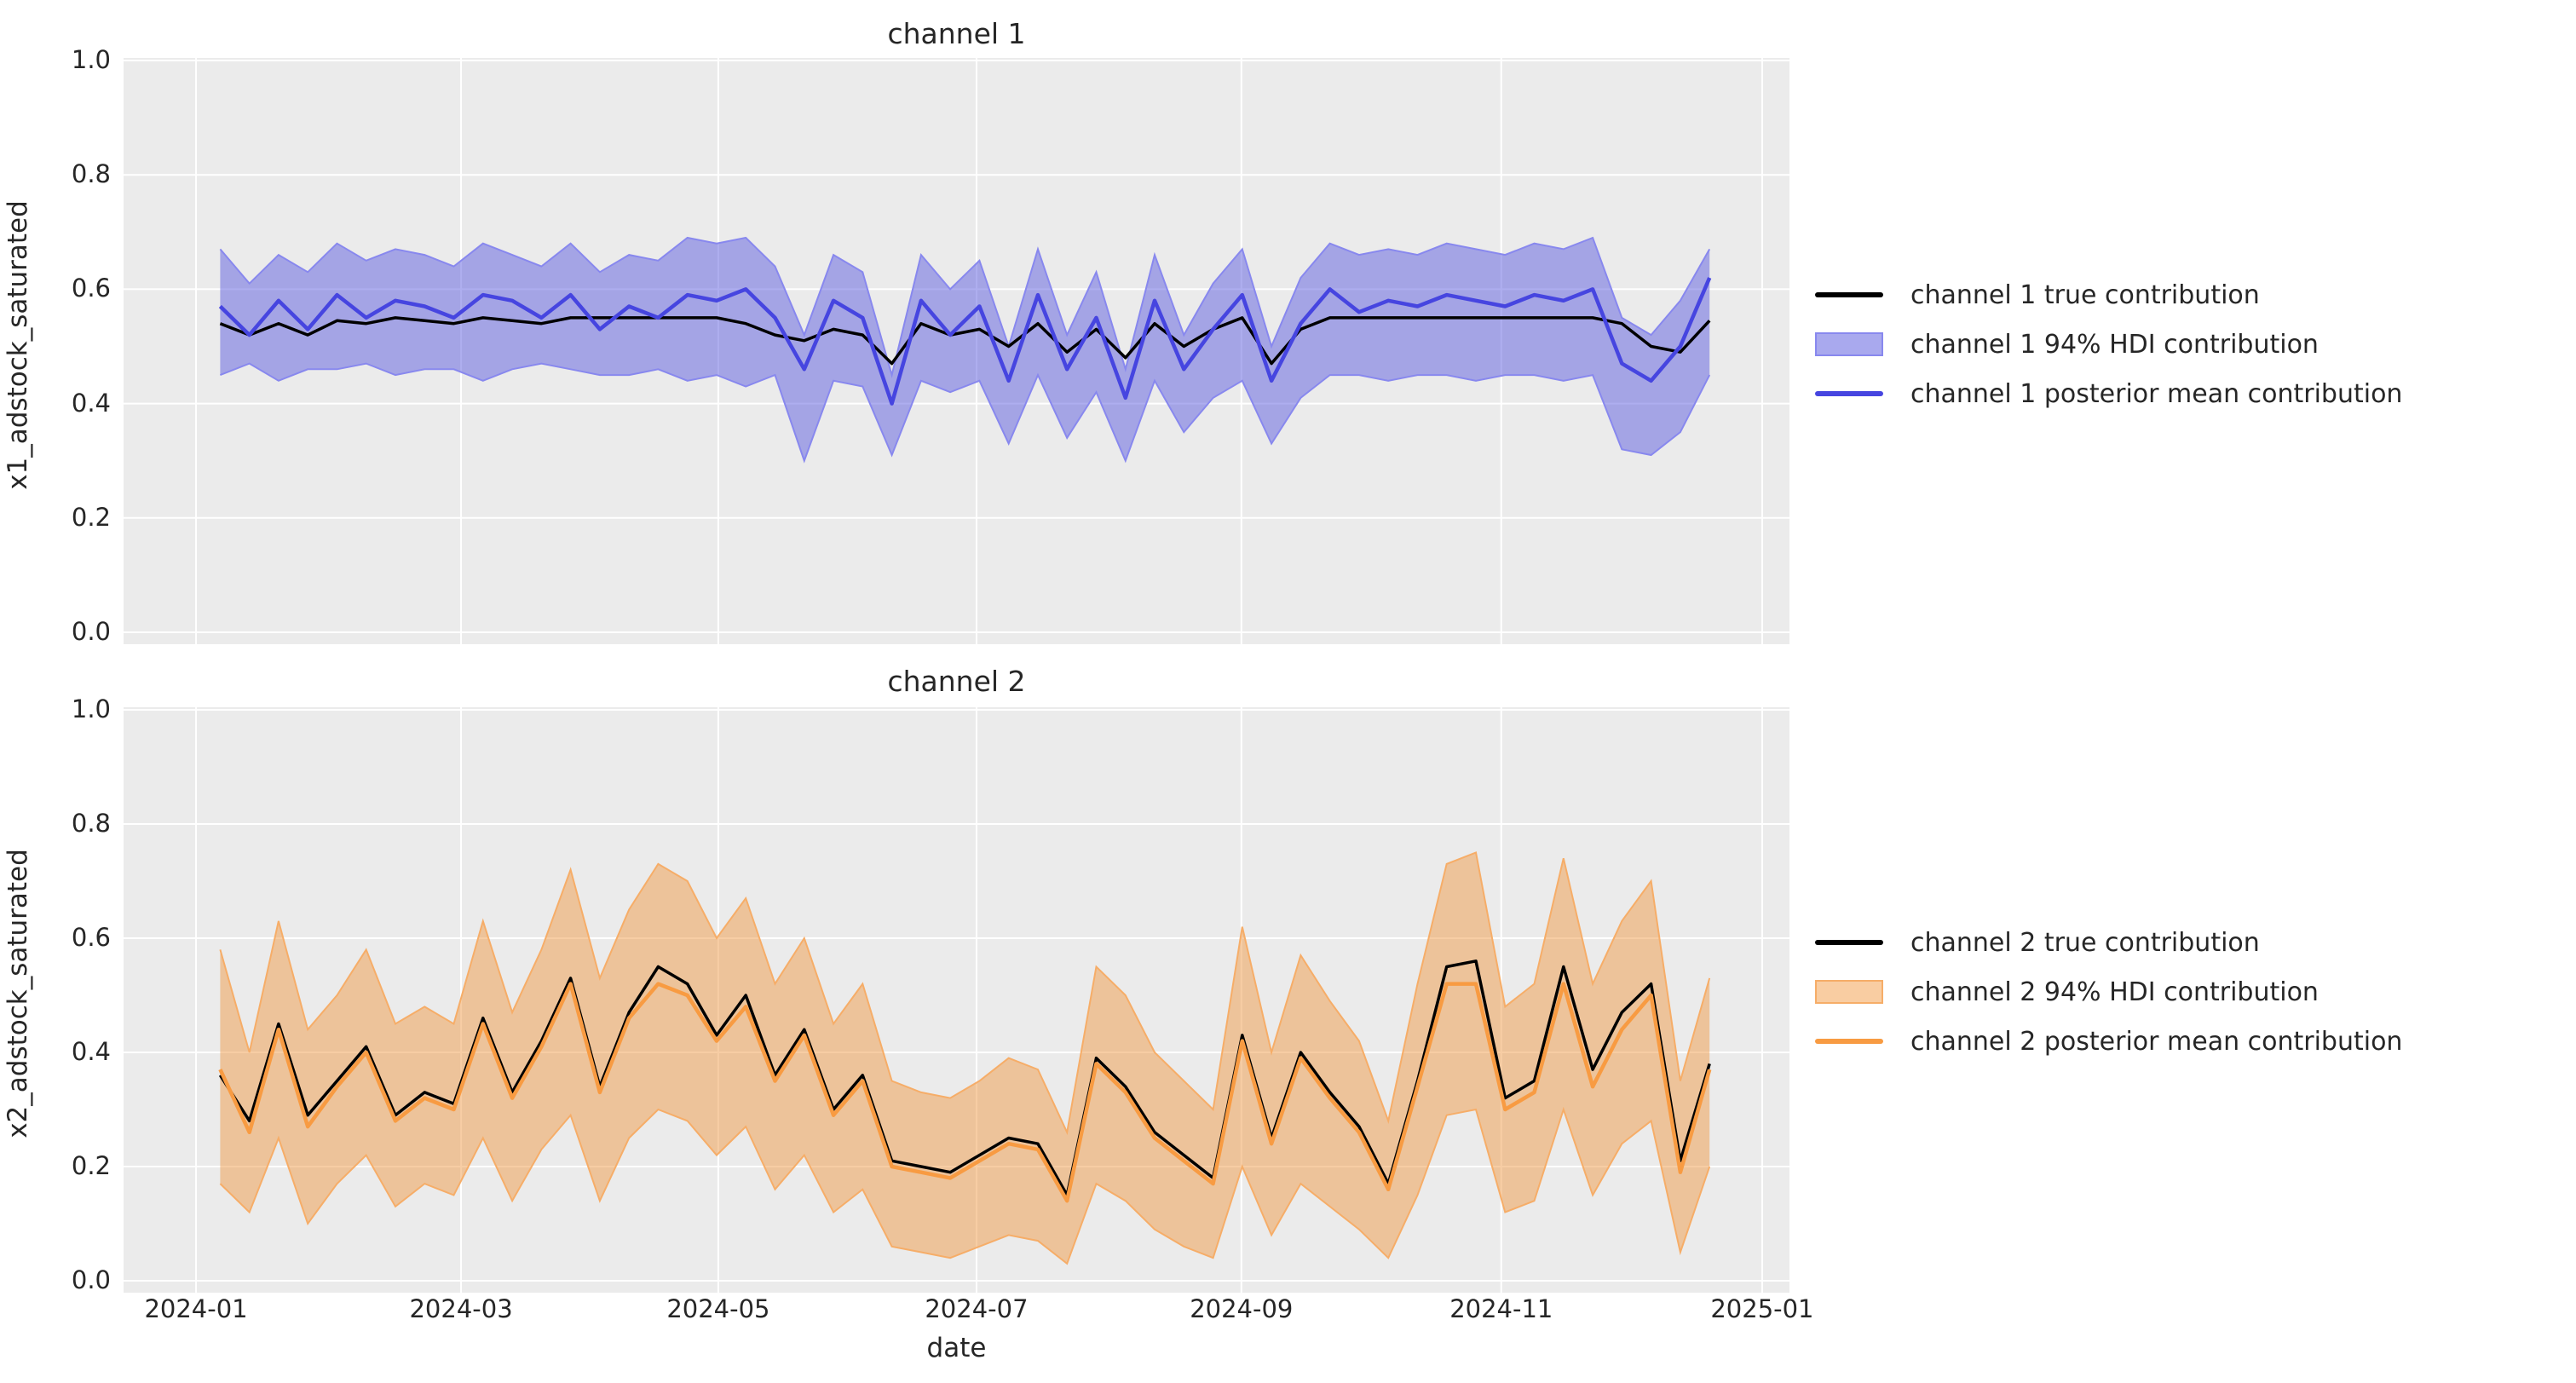  What do you see at coordinates (2156, 393) in the screenshot?
I see `legend-label: channel 1 posterior mean contribution` at bounding box center [2156, 393].